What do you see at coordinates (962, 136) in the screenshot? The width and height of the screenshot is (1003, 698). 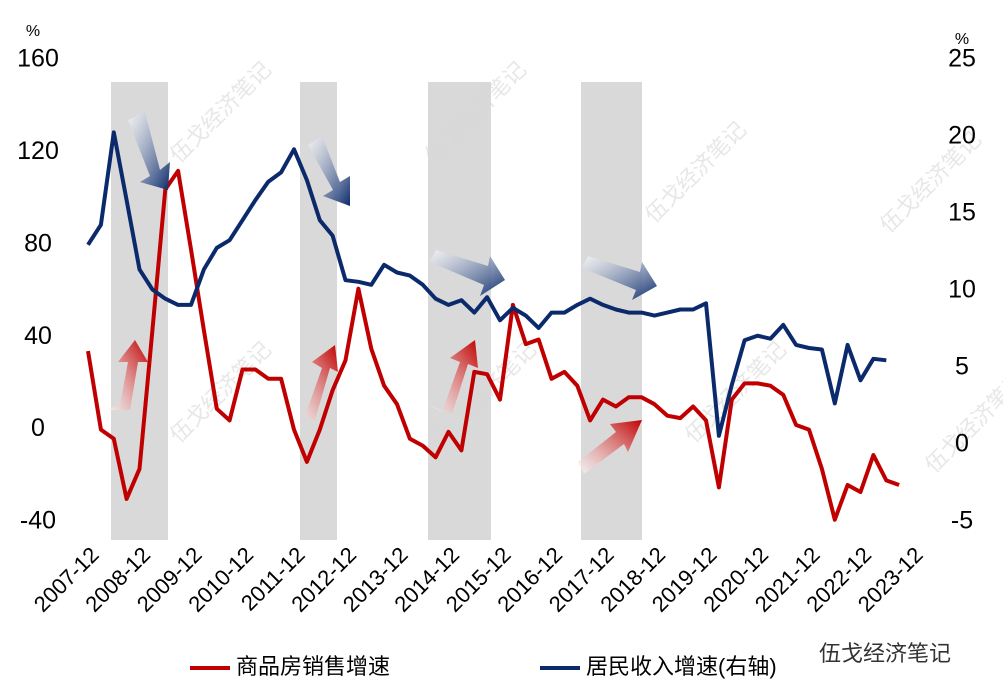 I see `y2-tick-label: 20` at bounding box center [962, 136].